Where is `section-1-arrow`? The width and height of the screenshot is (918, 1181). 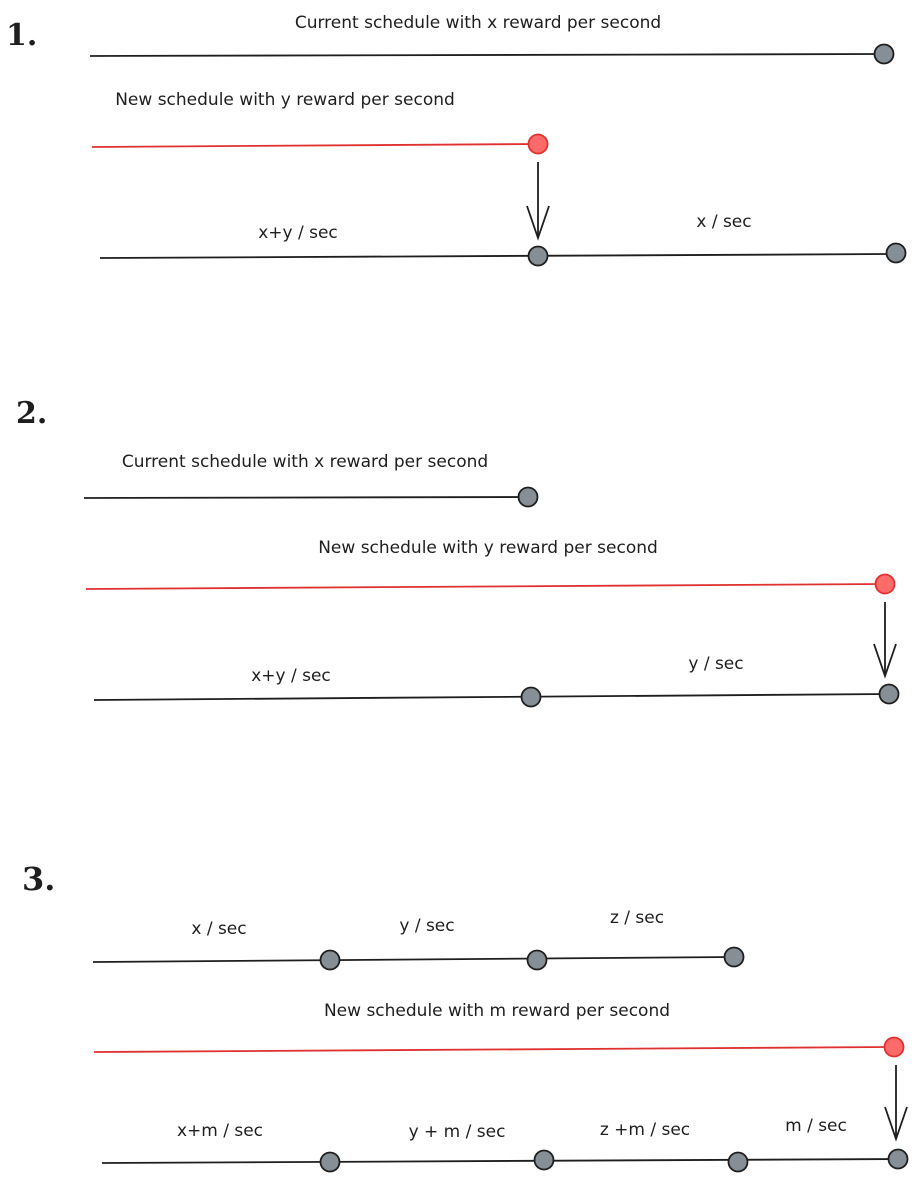
section-1-arrow is located at coordinates (538, 201).